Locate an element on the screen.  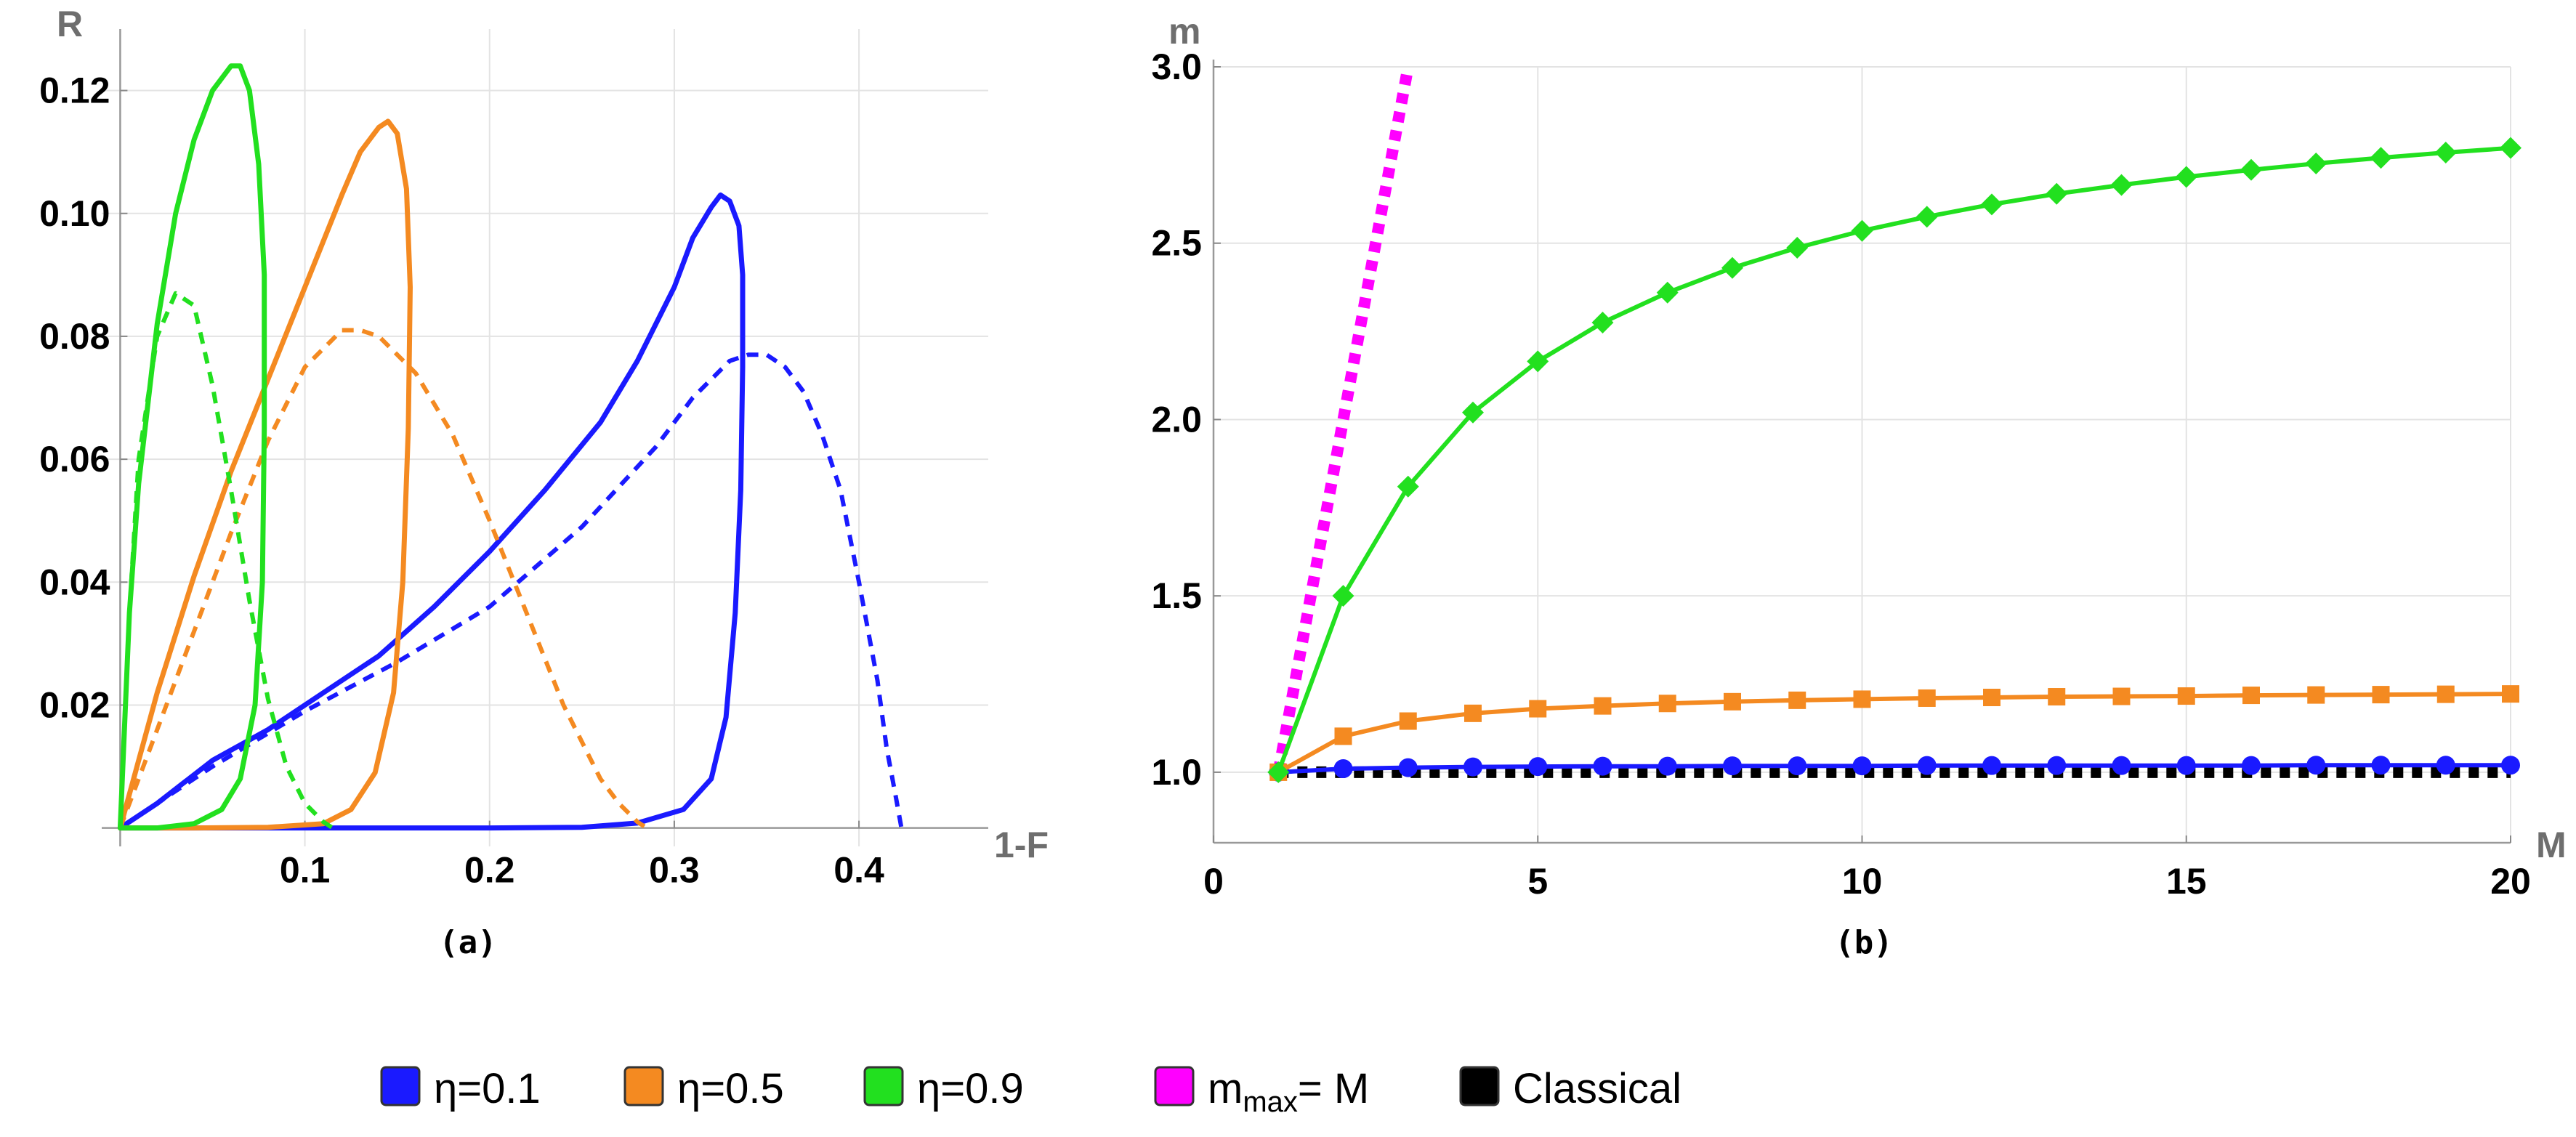
y-tick-label: 0.04 is located at coordinates (75, 582).